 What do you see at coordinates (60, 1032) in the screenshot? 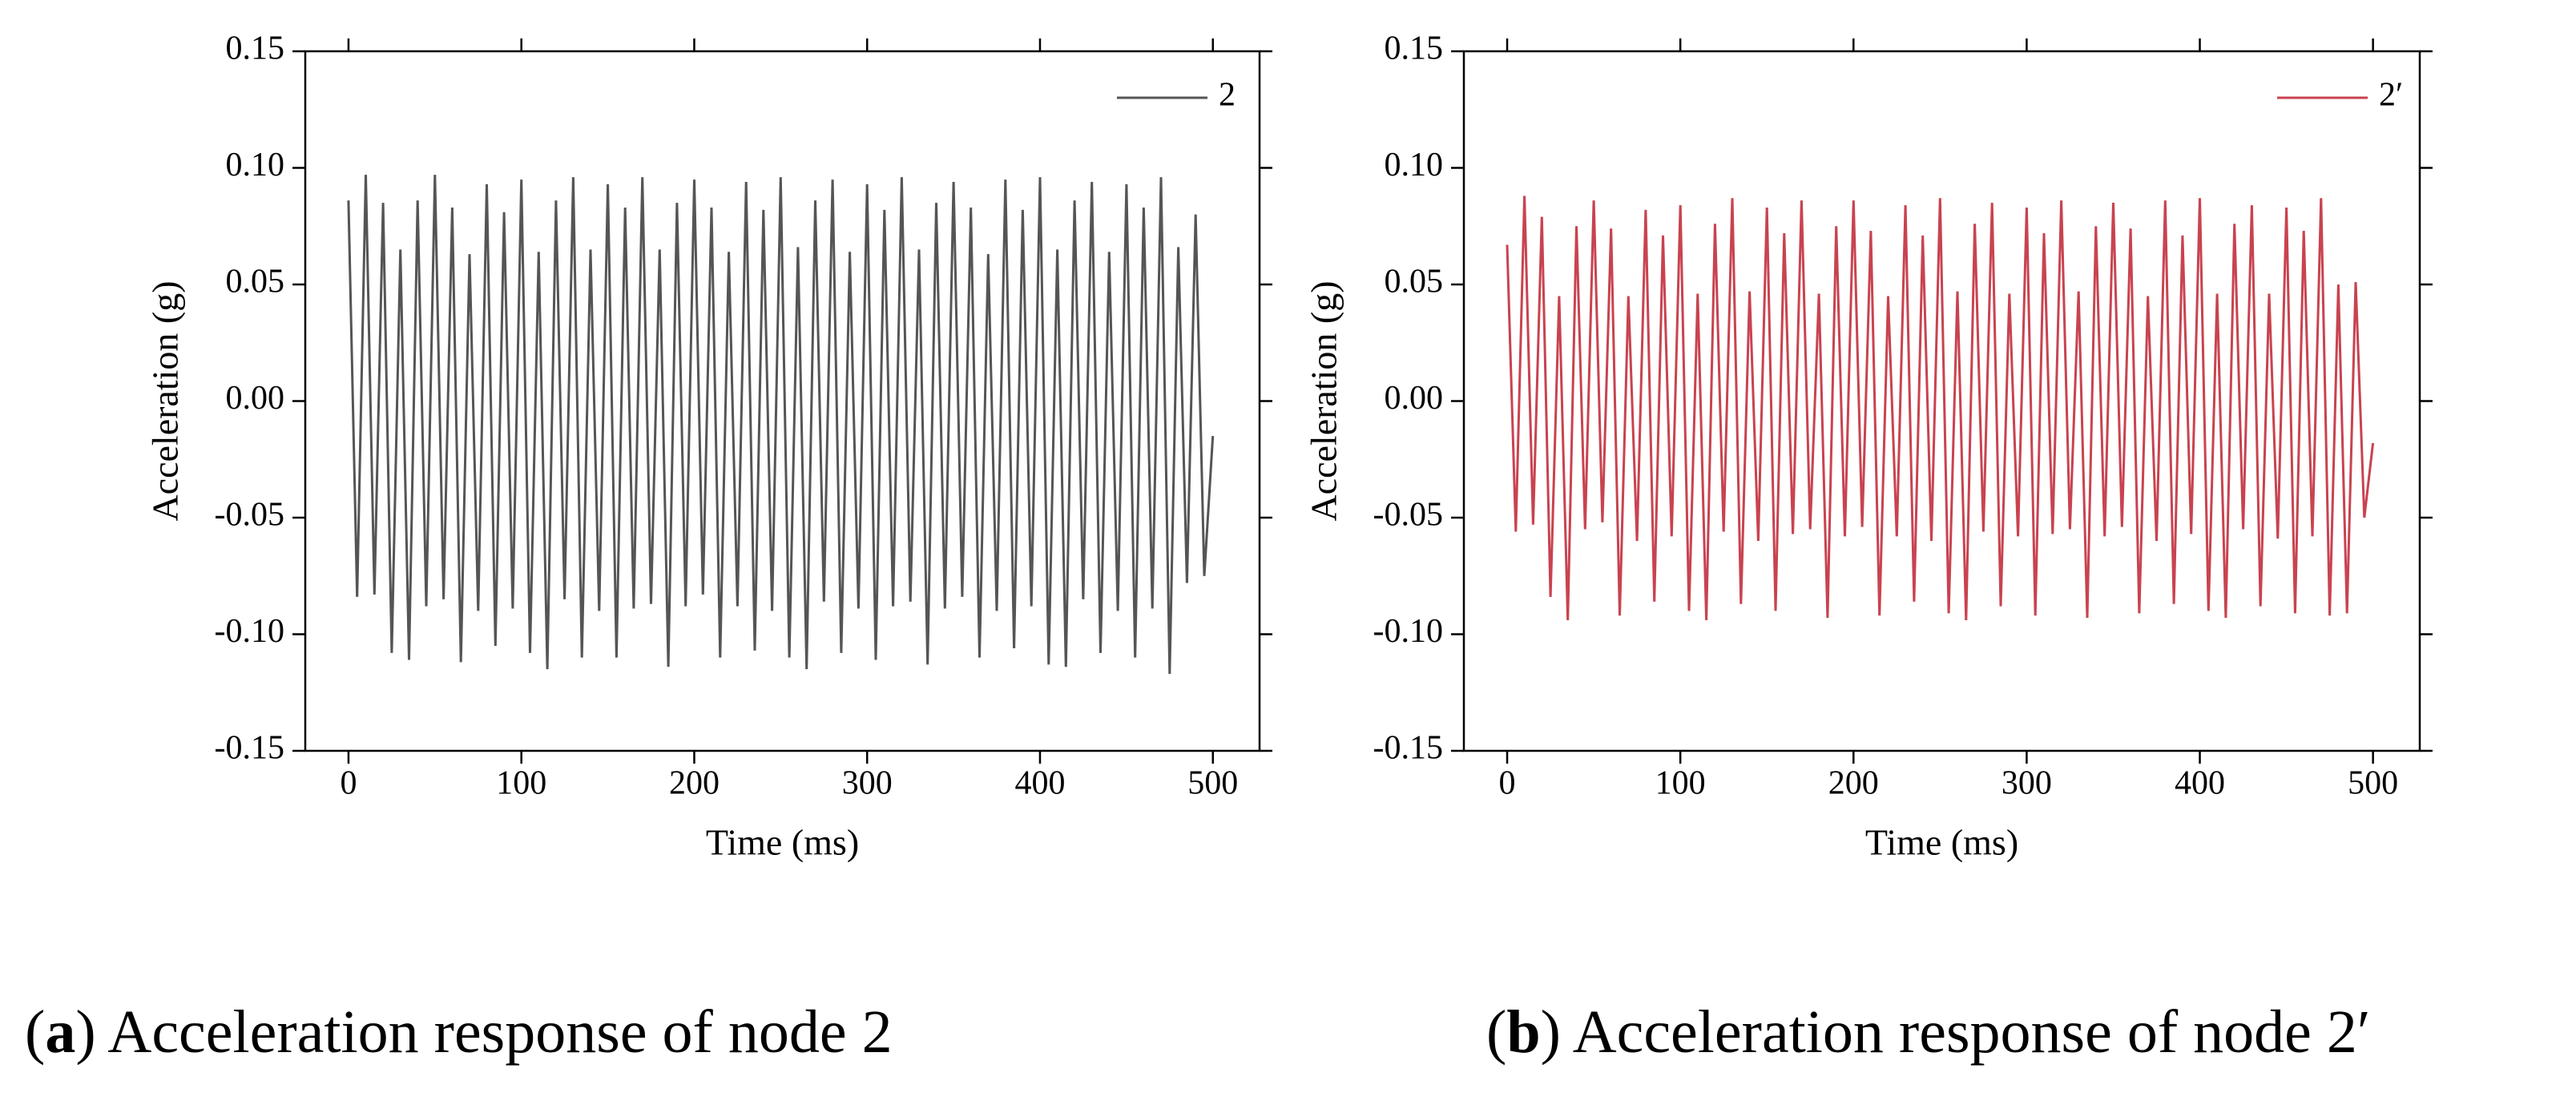
I see `caption-part: a` at bounding box center [60, 1032].